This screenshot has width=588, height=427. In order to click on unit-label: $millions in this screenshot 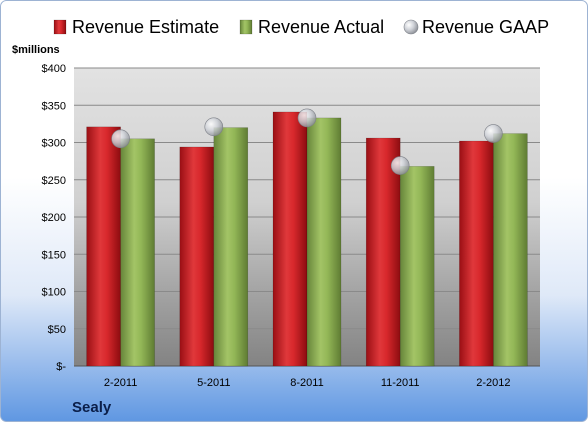, I will do `click(36, 50)`.